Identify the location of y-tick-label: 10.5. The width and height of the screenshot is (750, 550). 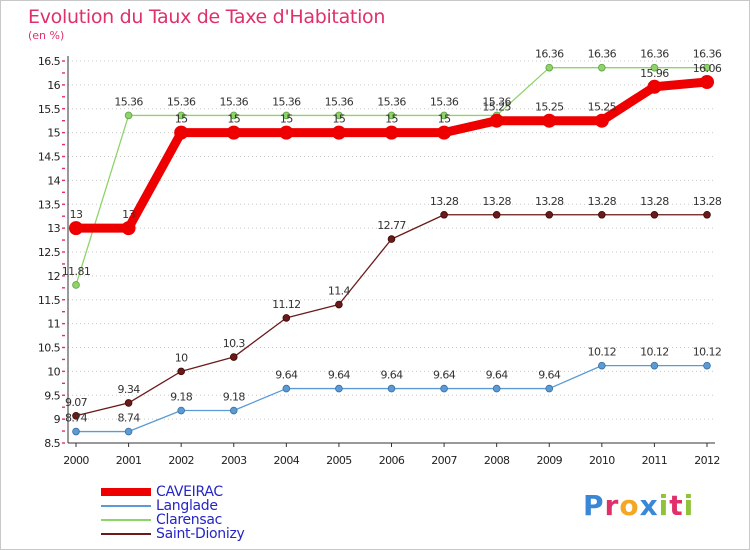
(49, 348).